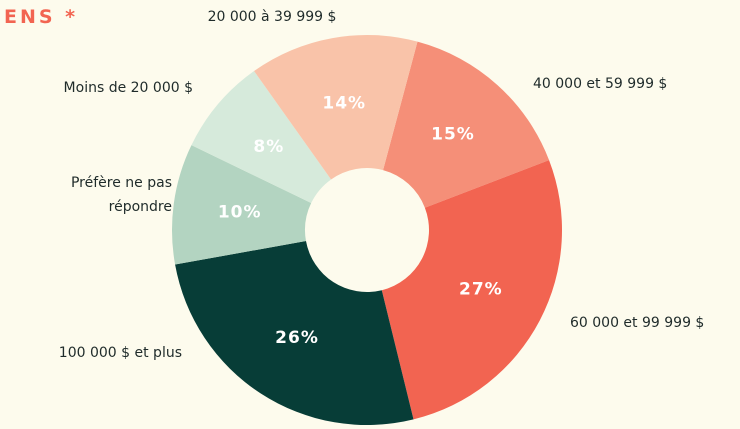  Describe the element at coordinates (240, 213) in the screenshot. I see `value-label: 10%` at that location.